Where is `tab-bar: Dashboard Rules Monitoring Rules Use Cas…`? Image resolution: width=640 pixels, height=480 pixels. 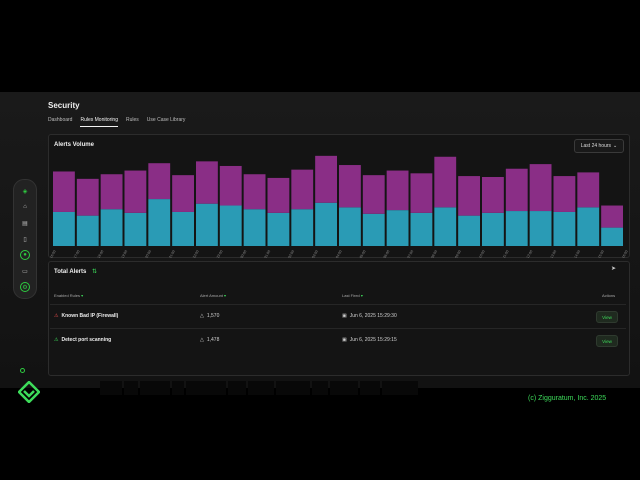 tab-bar: Dashboard Rules Monitoring Rules Use Cas… is located at coordinates (116, 122).